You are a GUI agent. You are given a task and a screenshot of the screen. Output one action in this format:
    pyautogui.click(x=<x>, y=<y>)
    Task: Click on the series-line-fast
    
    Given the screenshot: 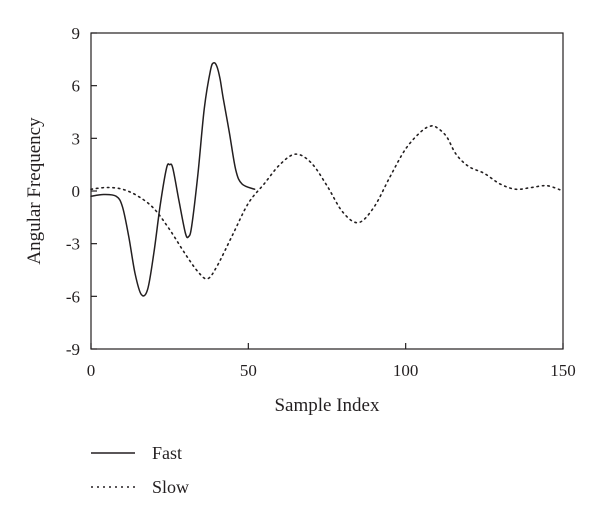 What is the action you would take?
    pyautogui.click(x=173, y=179)
    